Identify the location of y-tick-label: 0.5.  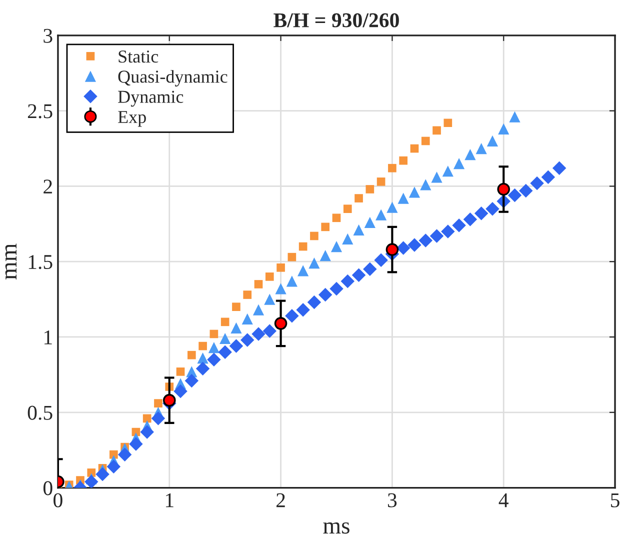
(40, 413).